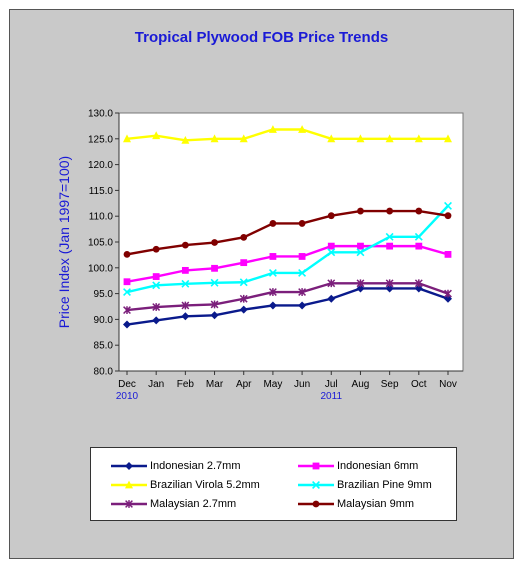  I want to click on y-tick-label: 90.0, so click(104, 320).